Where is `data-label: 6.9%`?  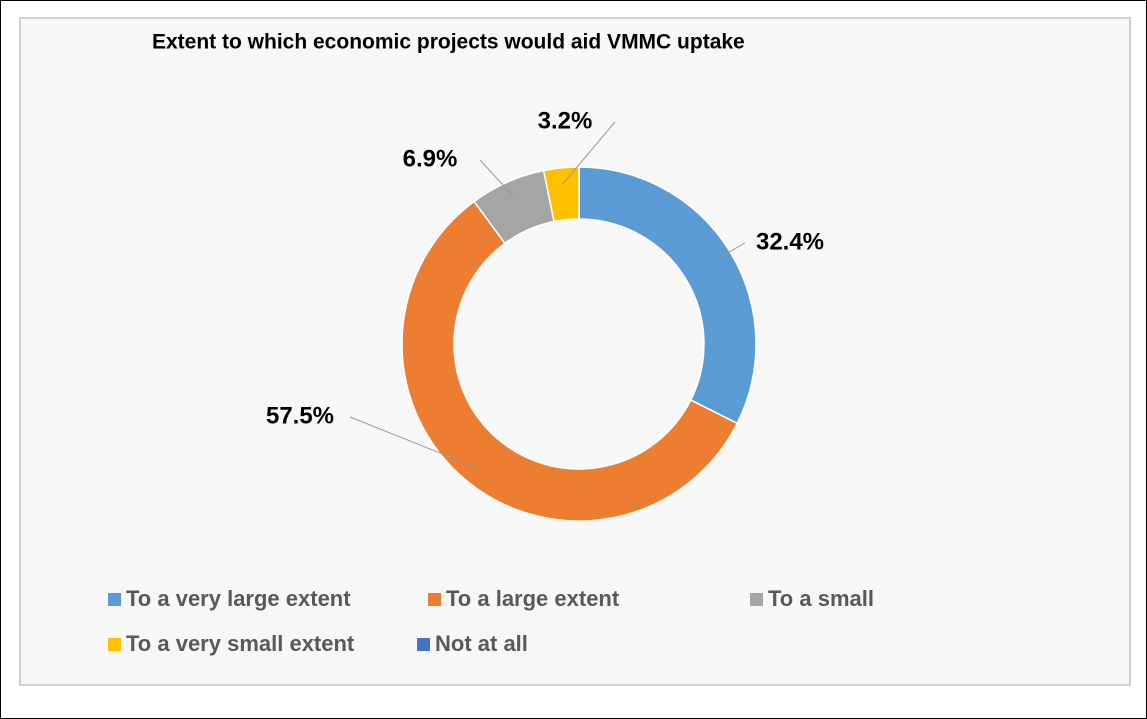
data-label: 6.9% is located at coordinates (430, 158).